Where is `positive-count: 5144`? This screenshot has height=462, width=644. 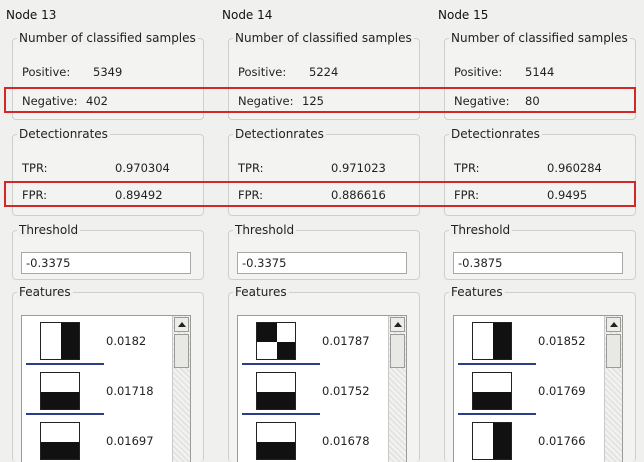
positive-count: 5144 is located at coordinates (540, 72).